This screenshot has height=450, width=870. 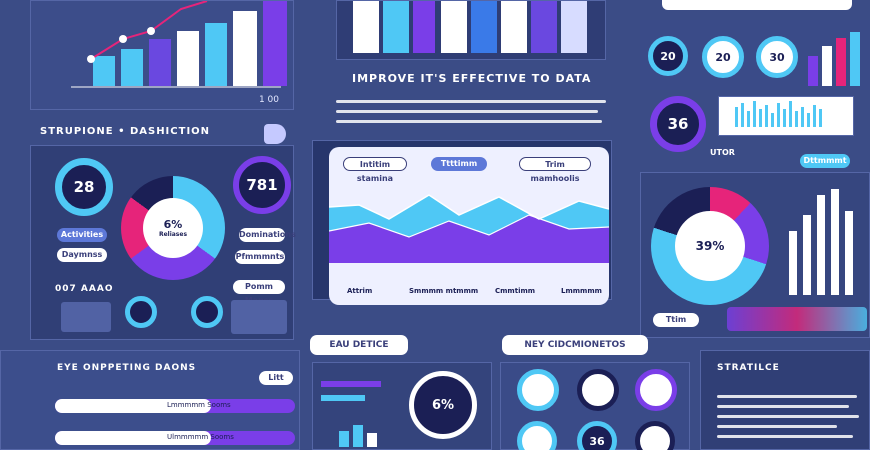 I want to click on bottom-rings-panel: 36, so click(x=595, y=406).